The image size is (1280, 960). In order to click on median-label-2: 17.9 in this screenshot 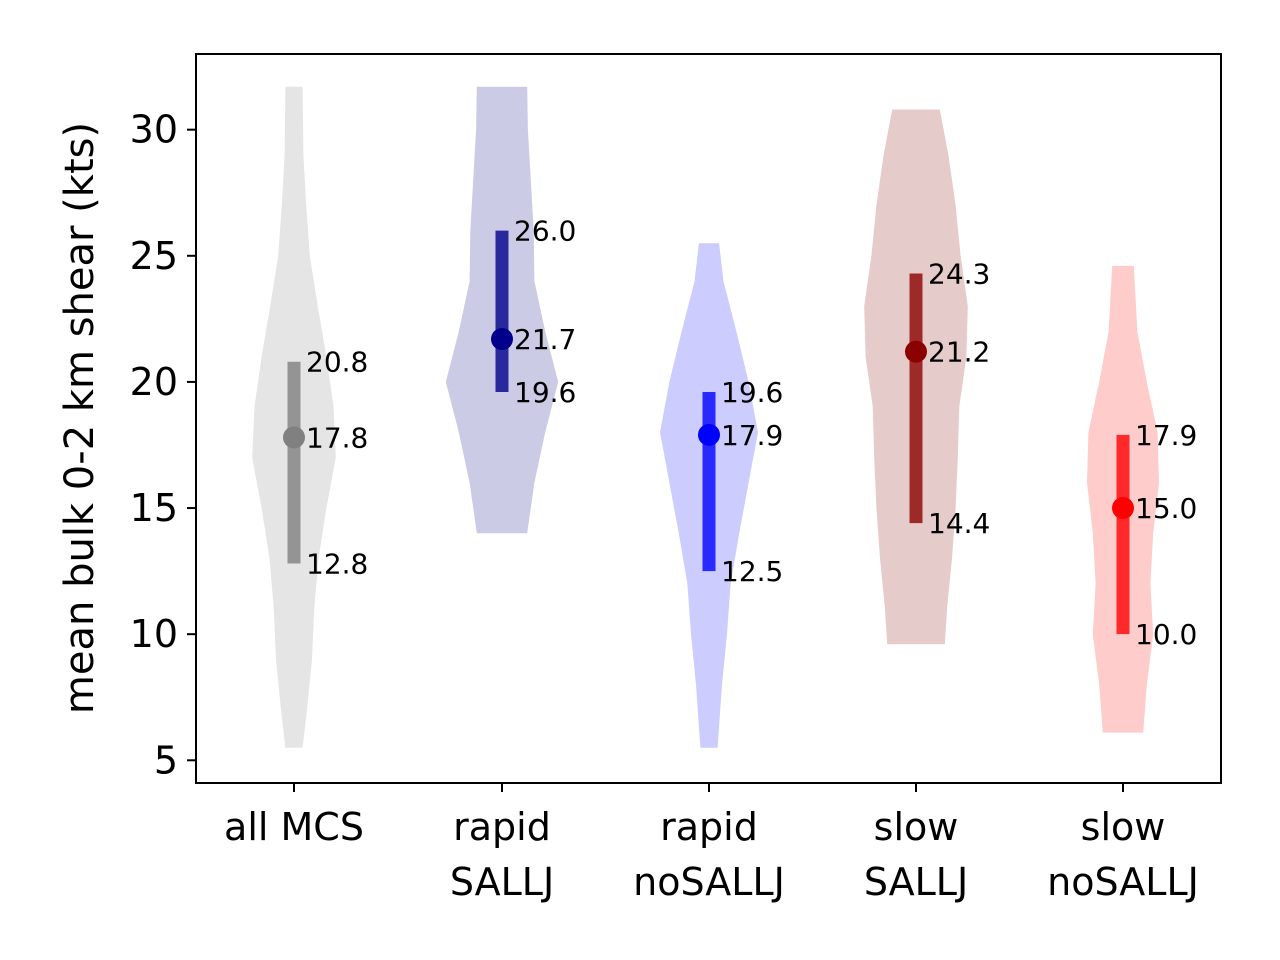, I will do `click(752, 435)`.